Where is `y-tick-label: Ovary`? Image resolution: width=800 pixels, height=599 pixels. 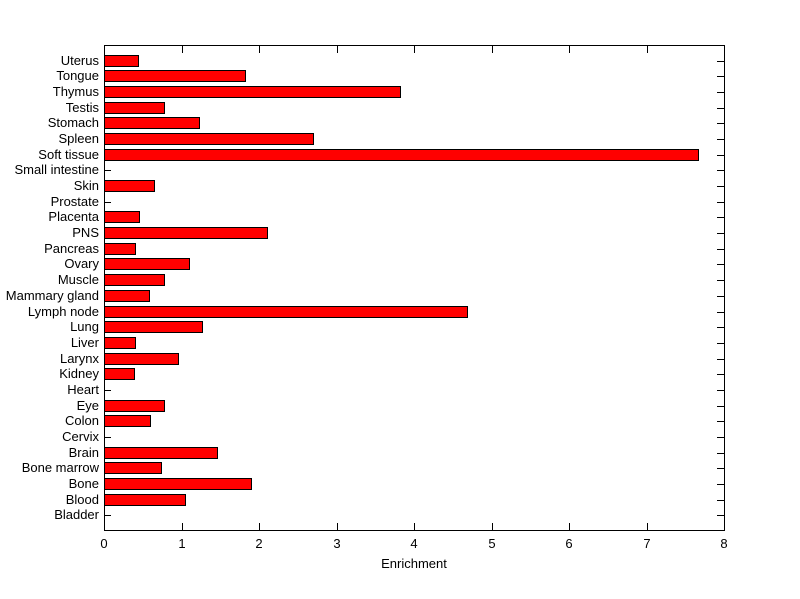
y-tick-label: Ovary is located at coordinates (81, 263).